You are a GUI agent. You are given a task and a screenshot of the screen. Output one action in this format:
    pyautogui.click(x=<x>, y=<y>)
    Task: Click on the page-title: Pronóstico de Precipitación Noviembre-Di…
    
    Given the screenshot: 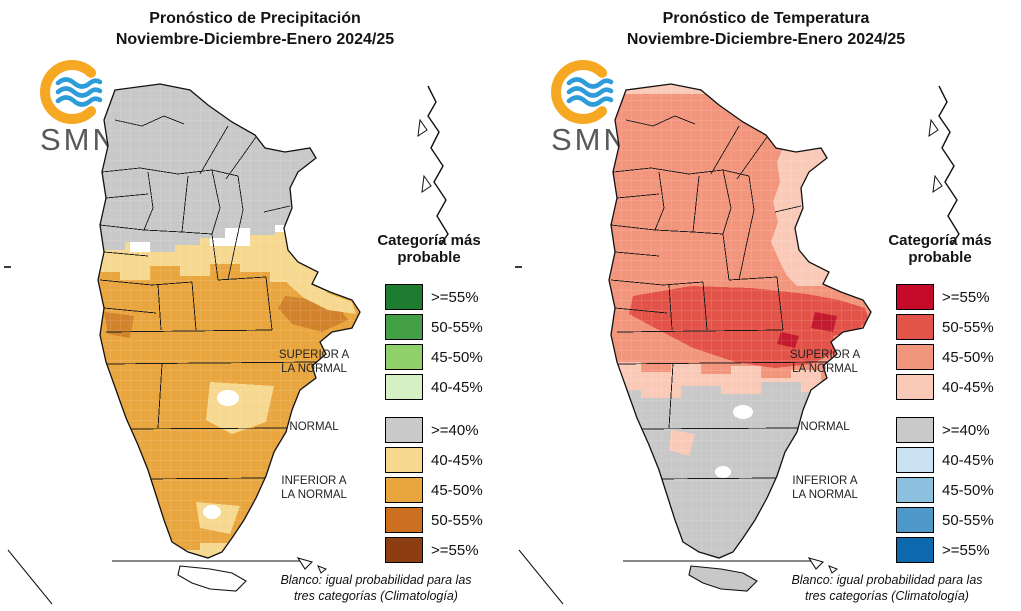 What is the action you would take?
    pyautogui.click(x=255, y=29)
    